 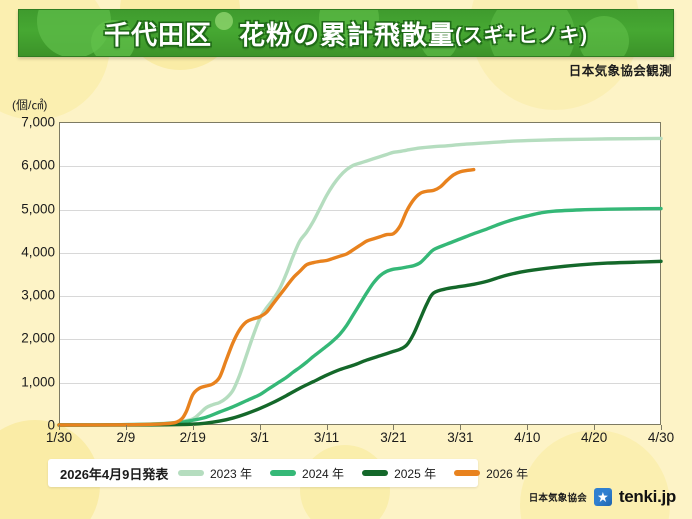 I want to click on y-axis-tick-label: 5,000, so click(x=38, y=209).